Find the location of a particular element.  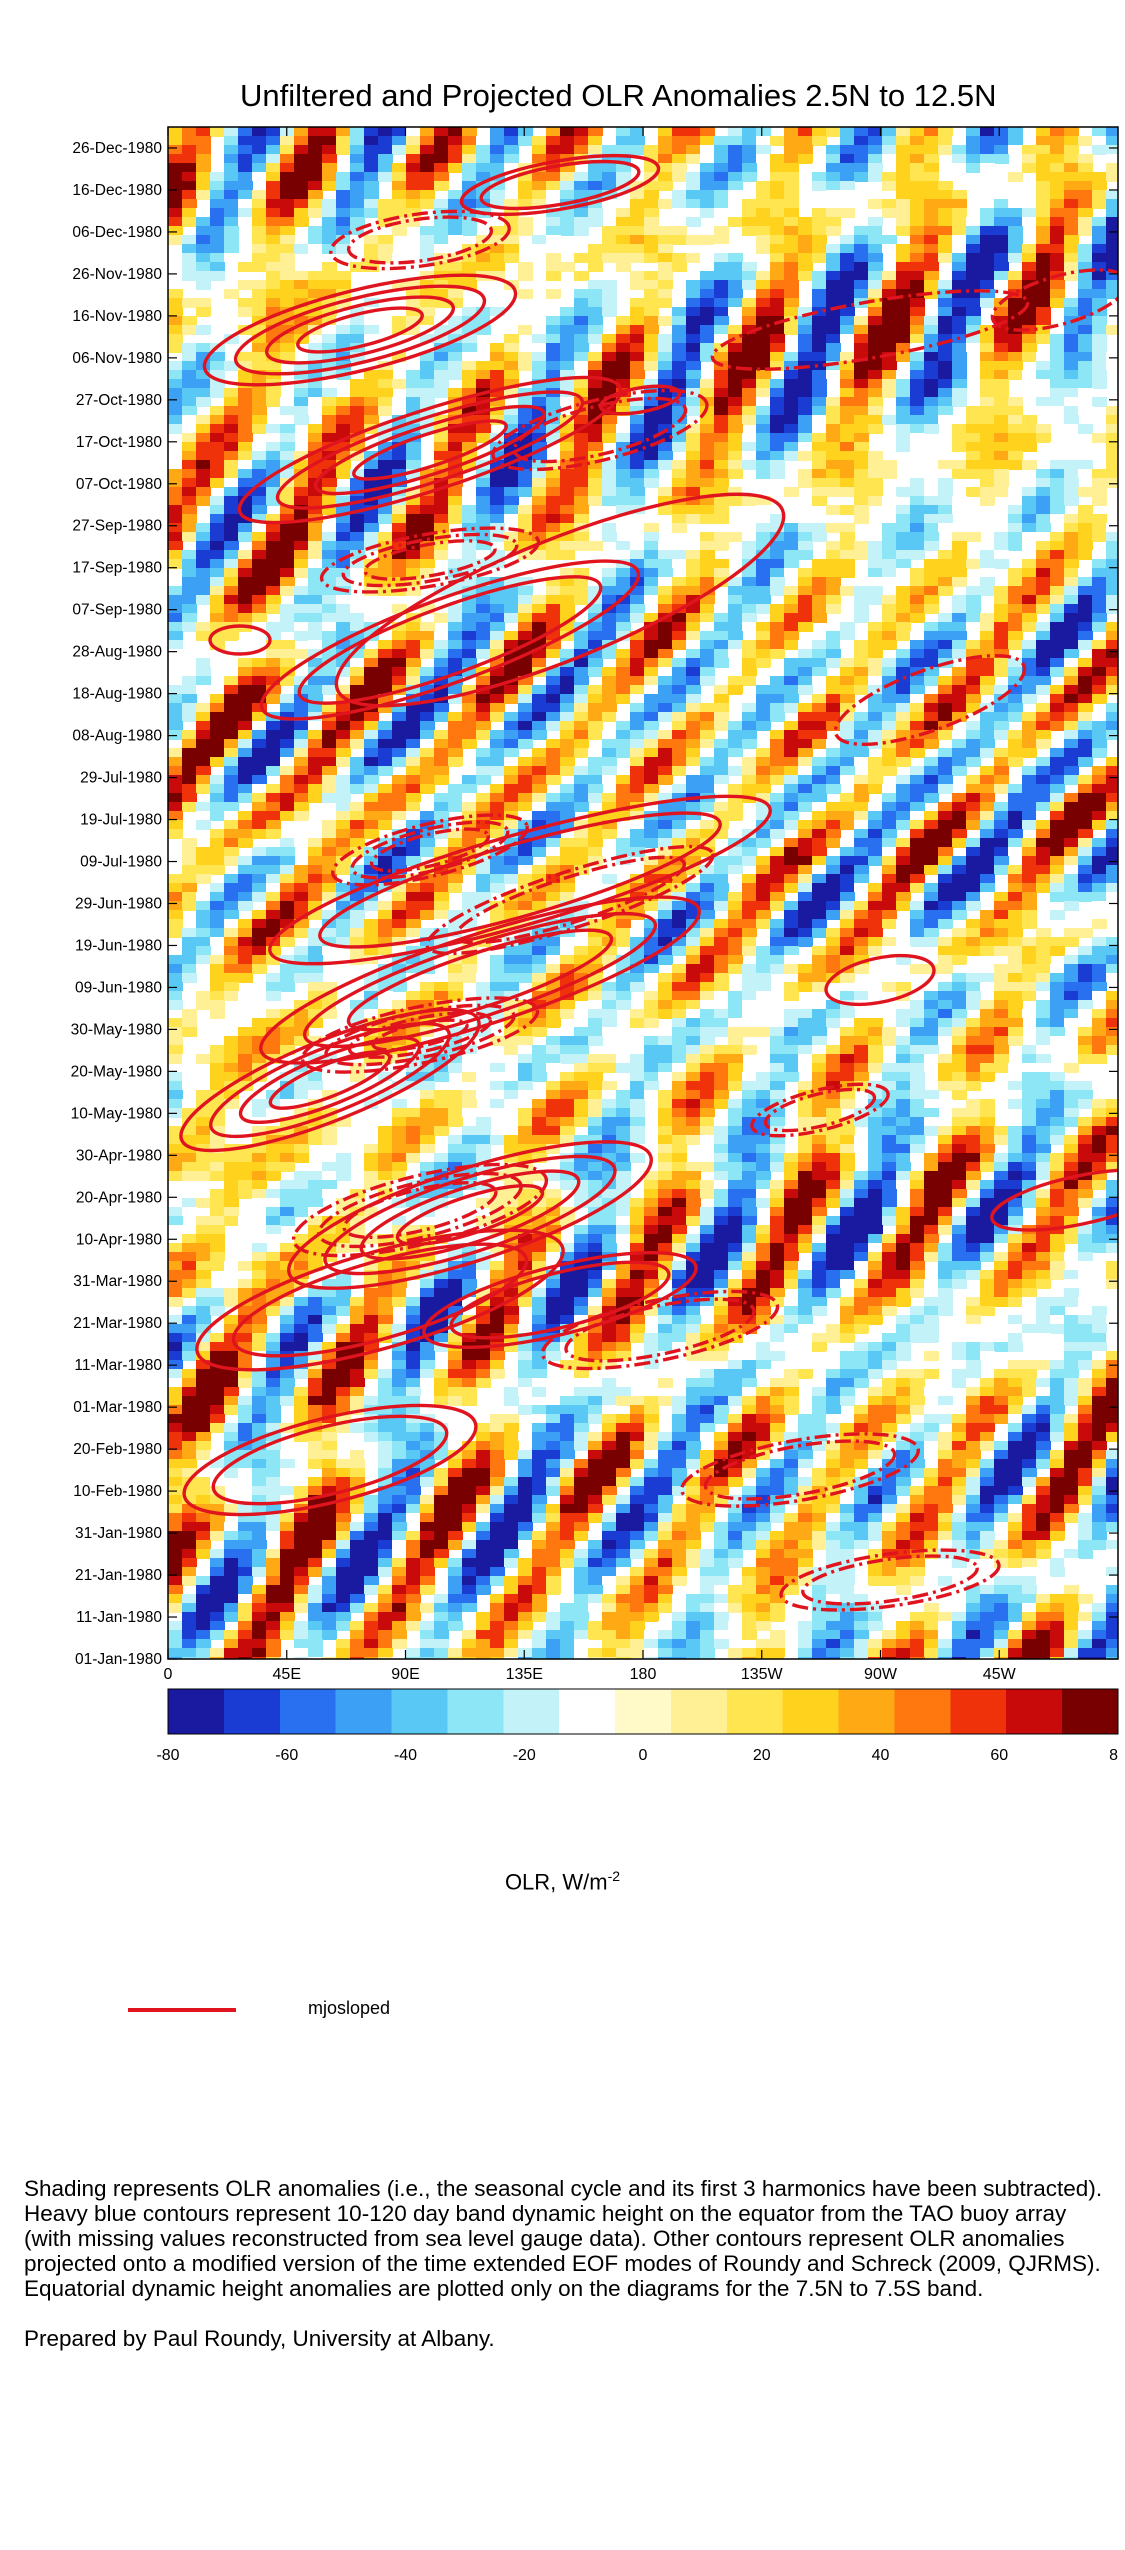

y-tick-label: 30-May-1980 is located at coordinates (117, 1029).